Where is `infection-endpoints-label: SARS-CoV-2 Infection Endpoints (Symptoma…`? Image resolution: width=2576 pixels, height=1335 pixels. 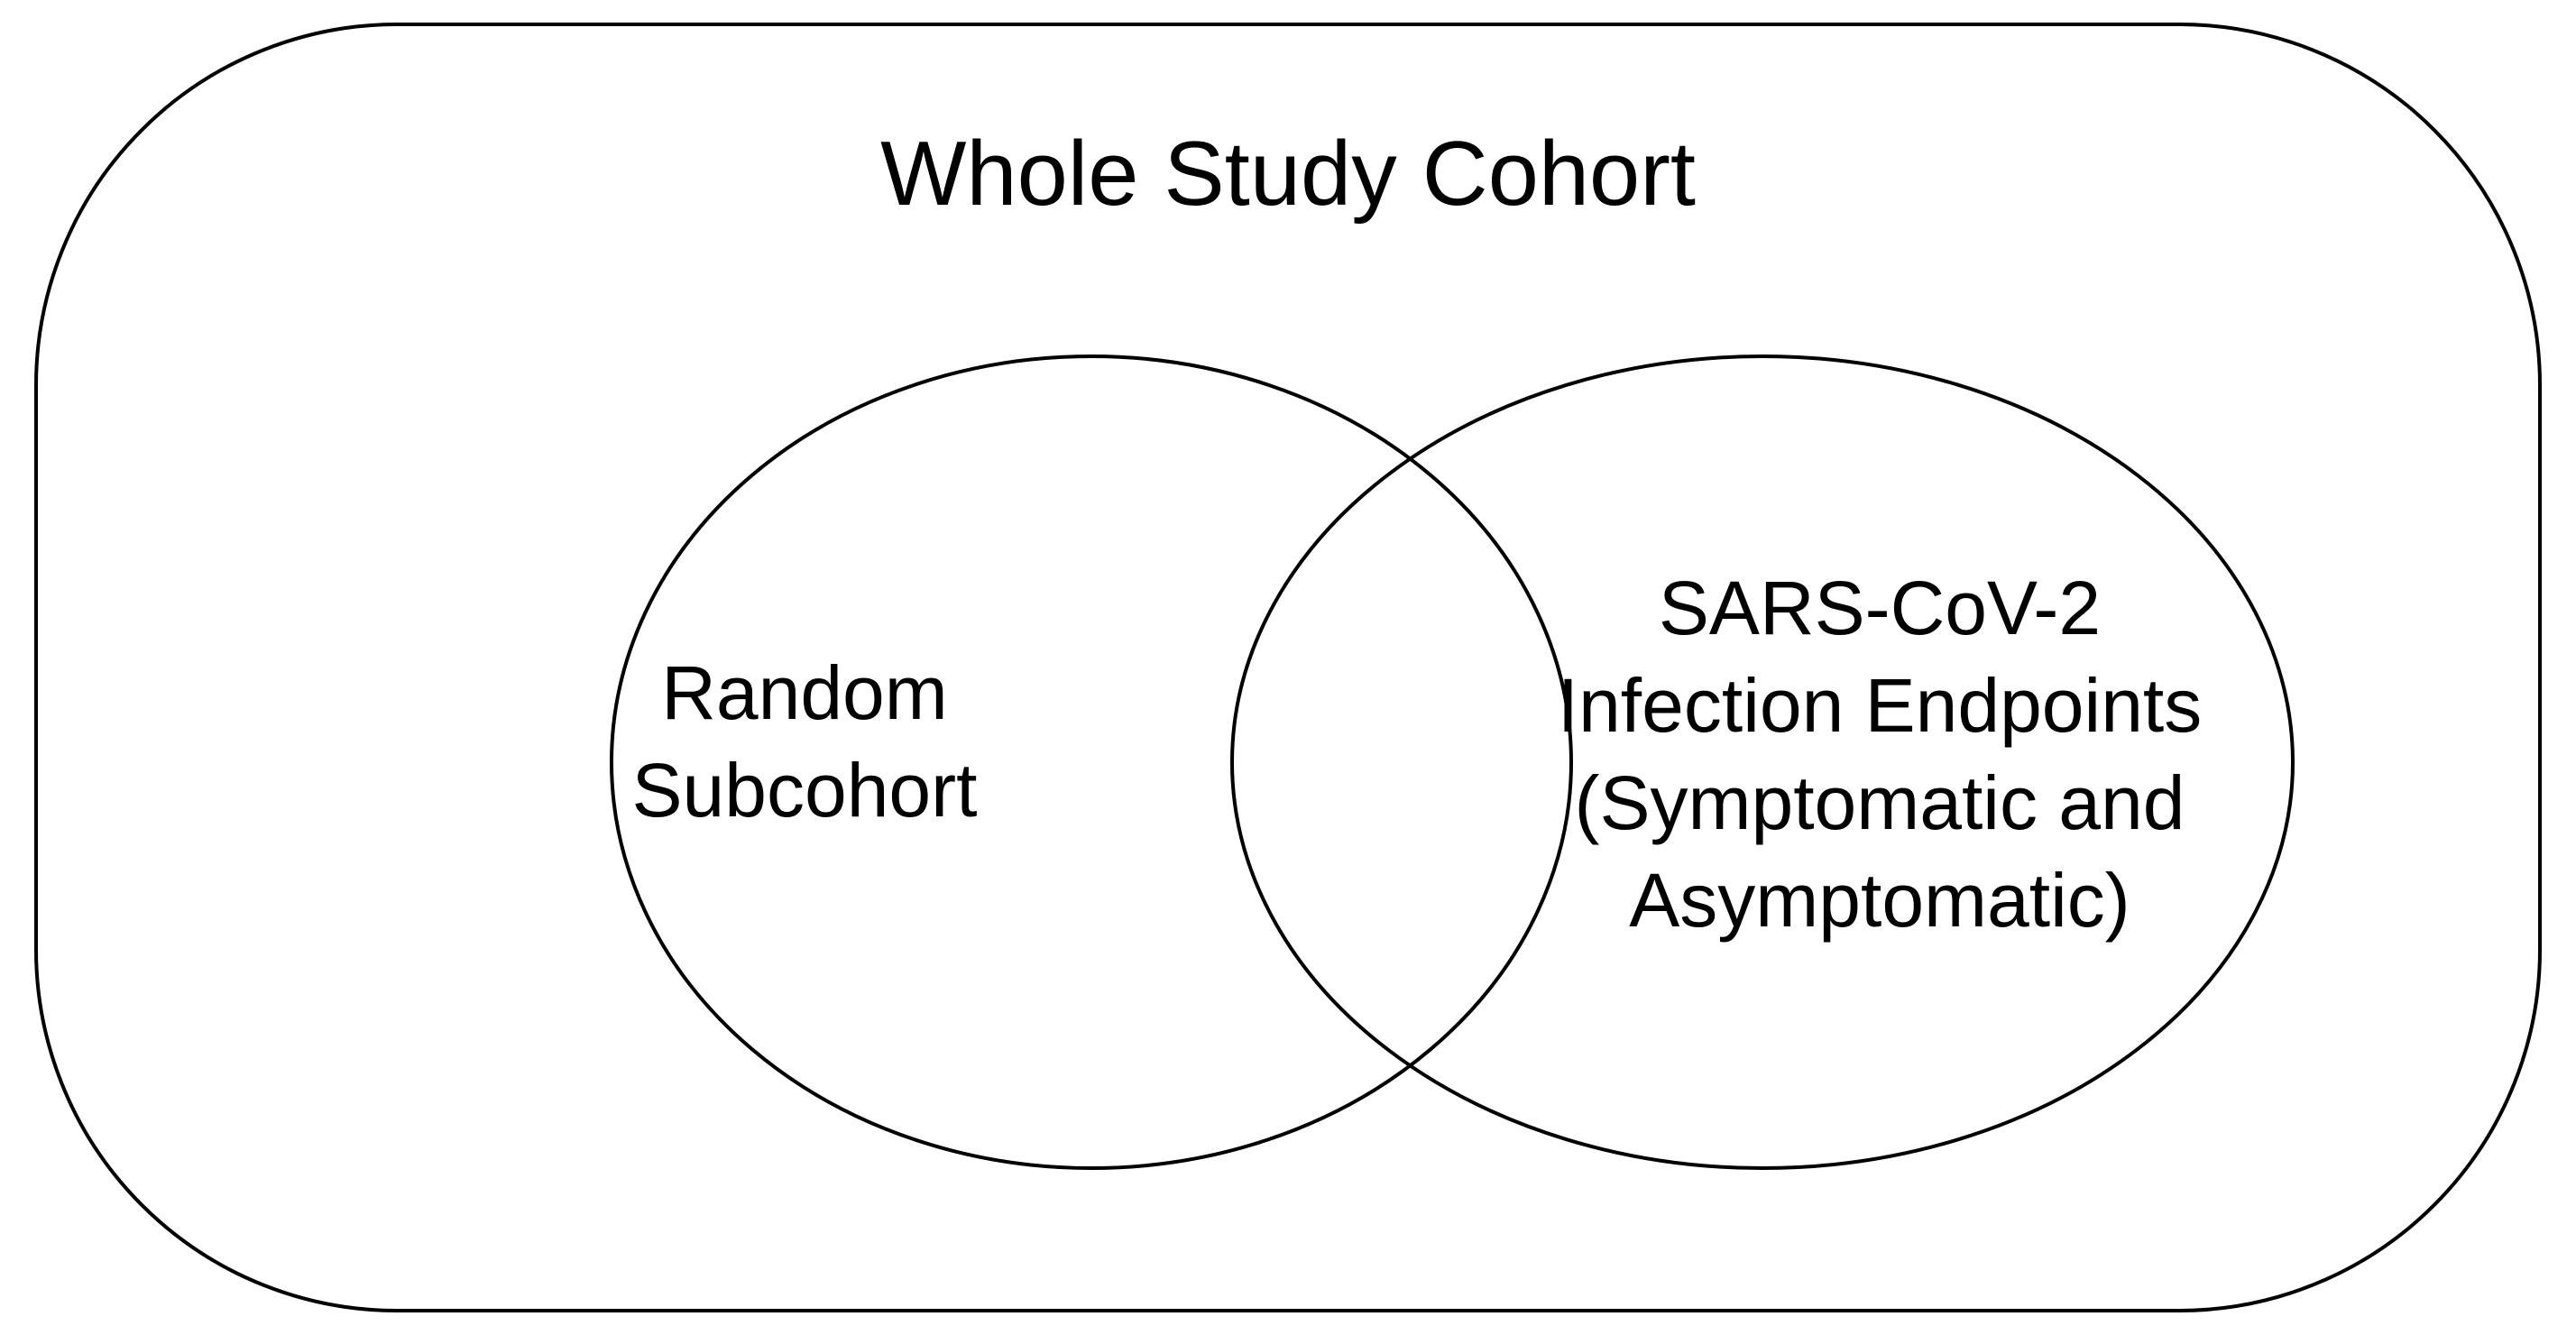 infection-endpoints-label: SARS-CoV-2 Infection Endpoints (Symptoma… is located at coordinates (1880, 754).